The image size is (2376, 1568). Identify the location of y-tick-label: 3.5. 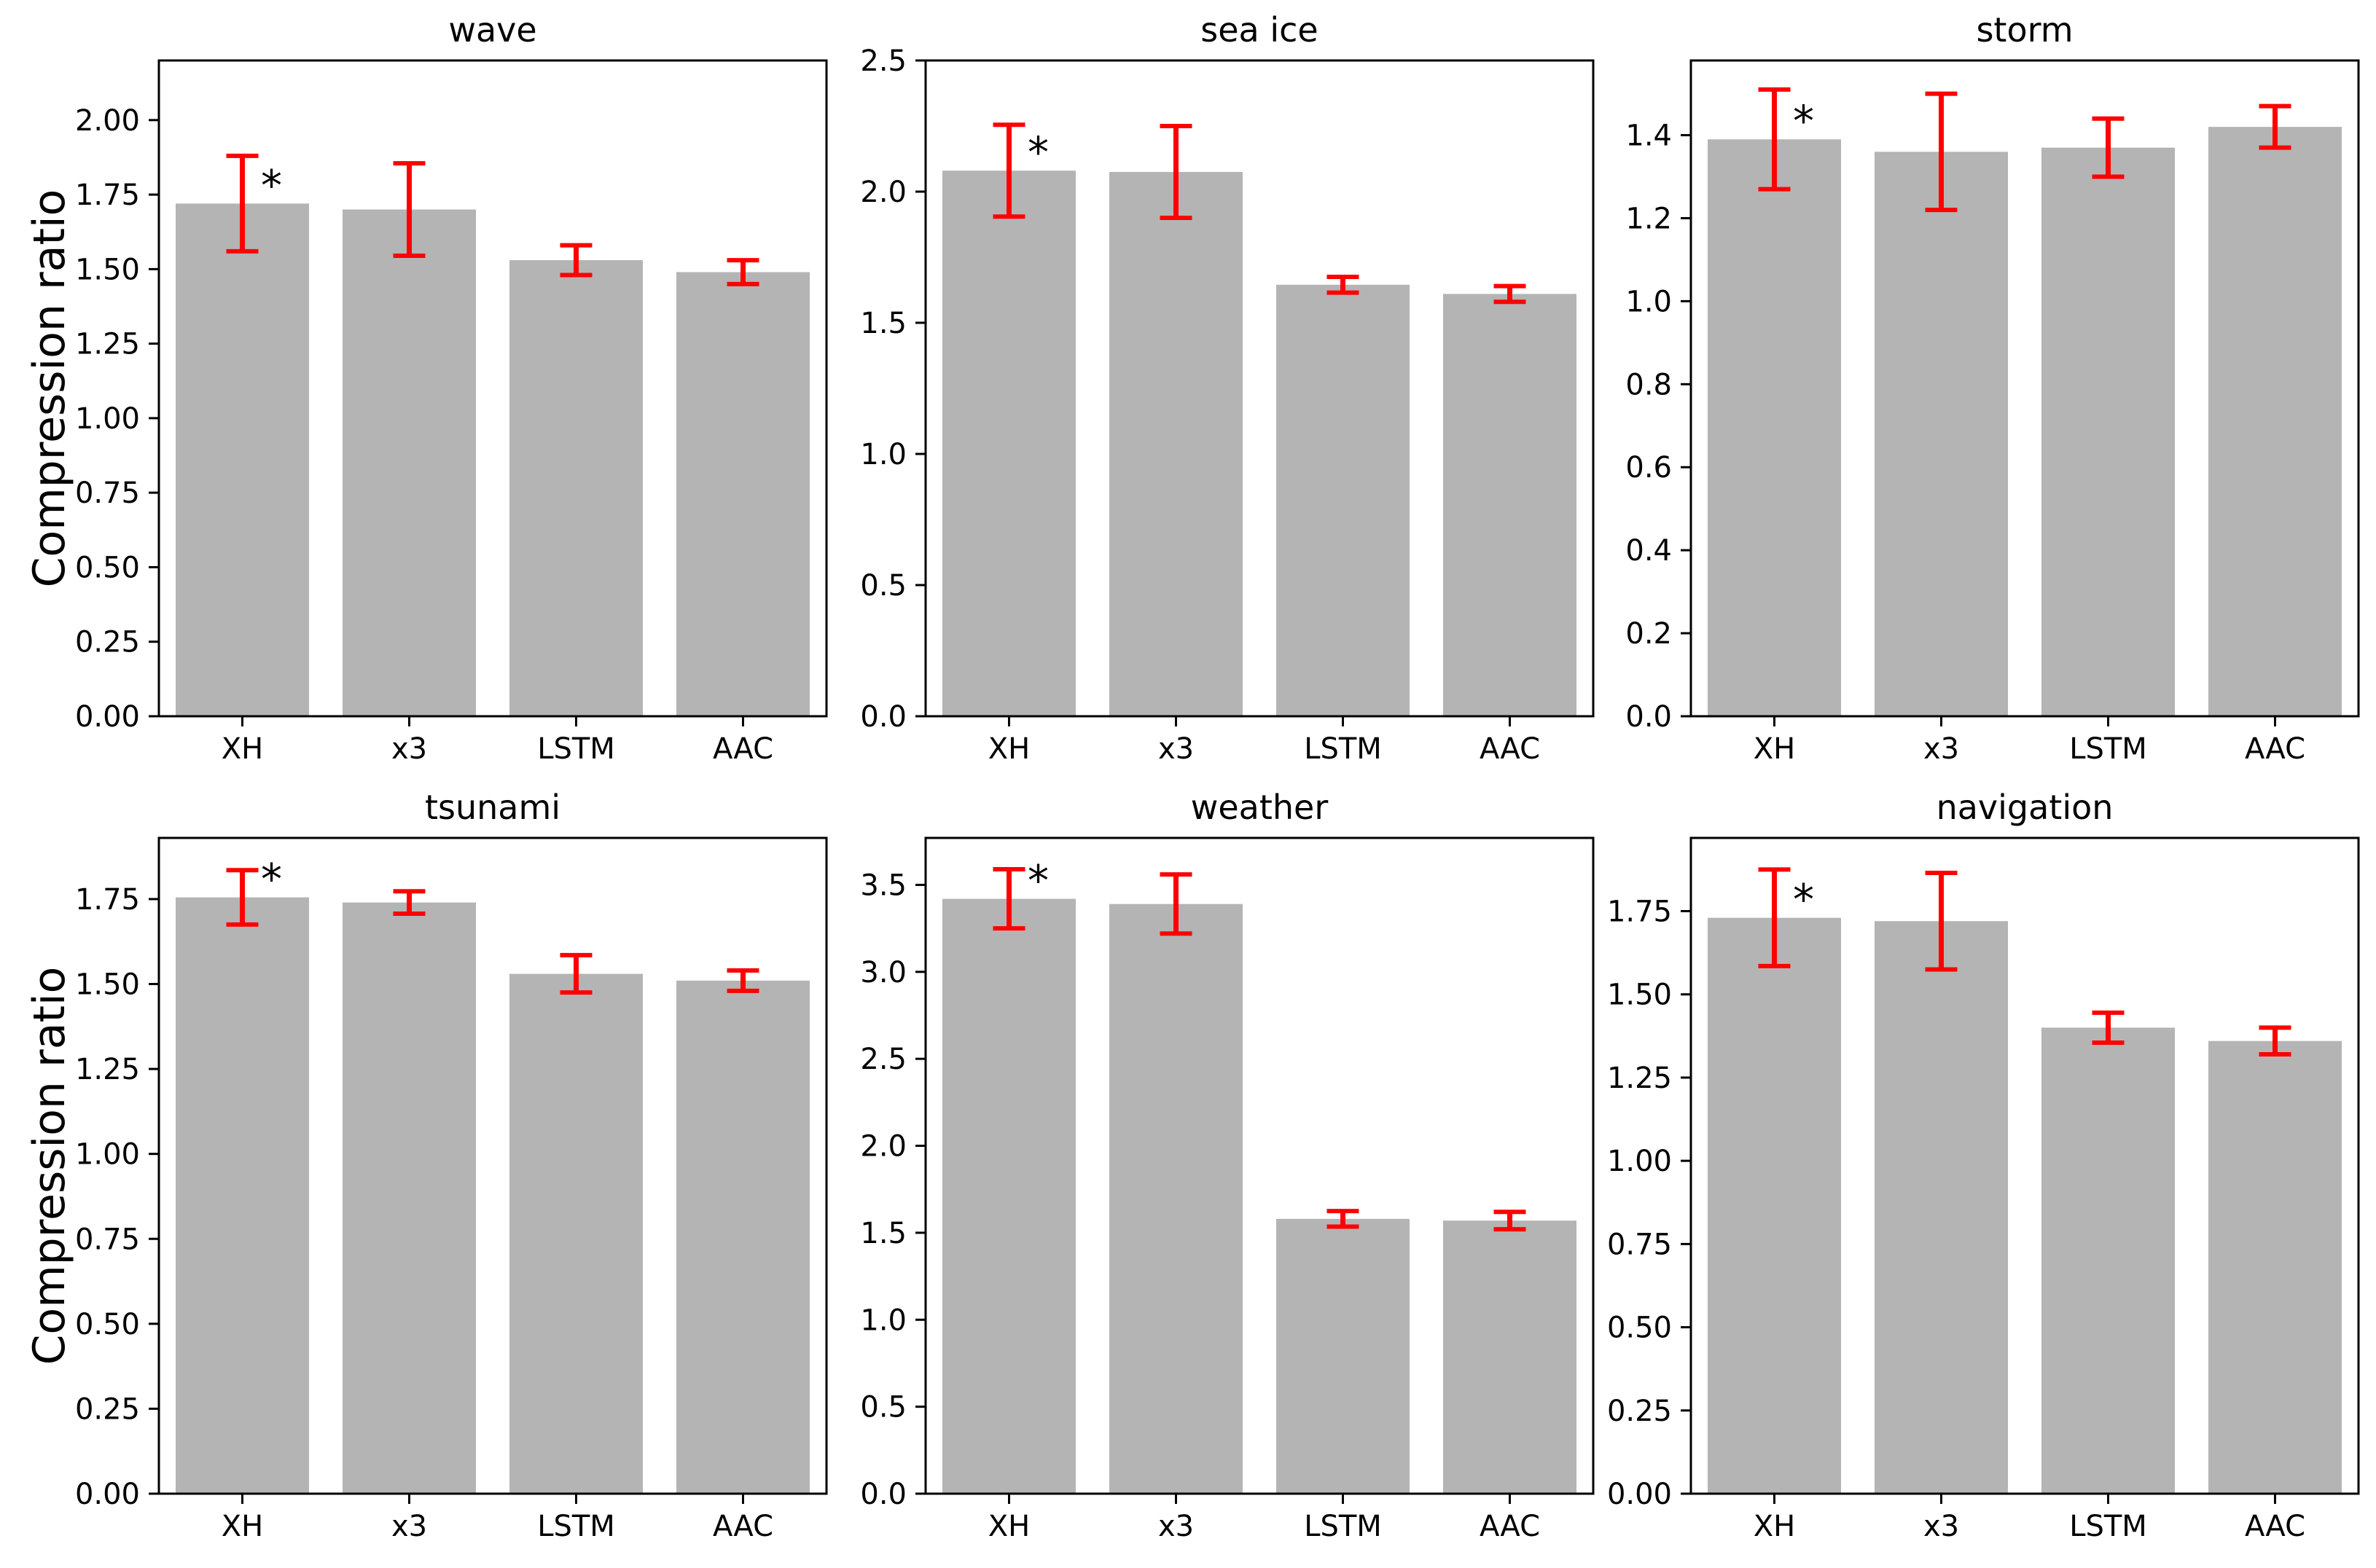
(883, 885).